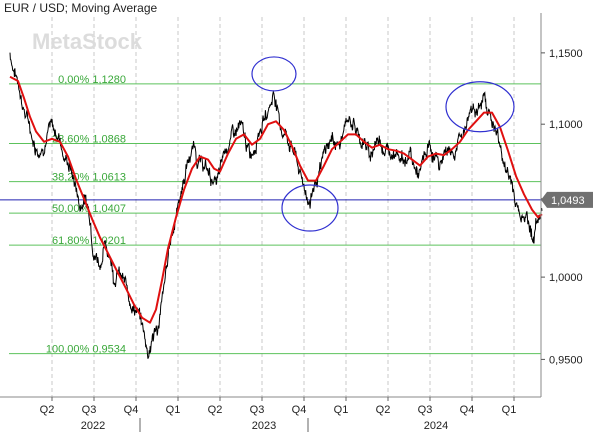 This screenshot has height=439, width=593. I want to click on y-tick-label: 0,9500, so click(566, 360).